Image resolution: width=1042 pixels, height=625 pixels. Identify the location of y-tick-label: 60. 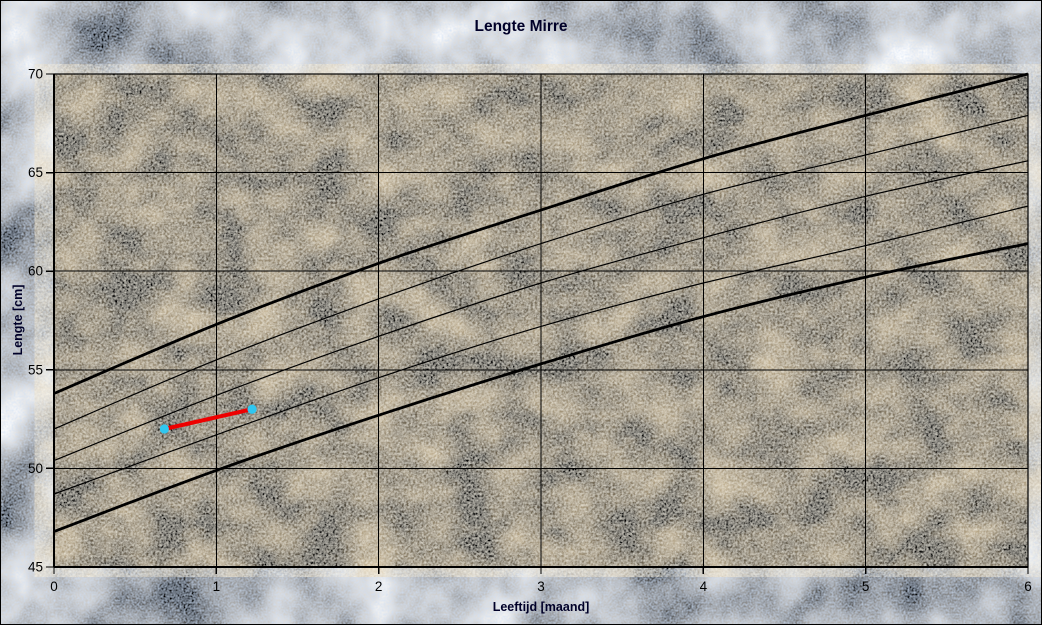
(35, 271).